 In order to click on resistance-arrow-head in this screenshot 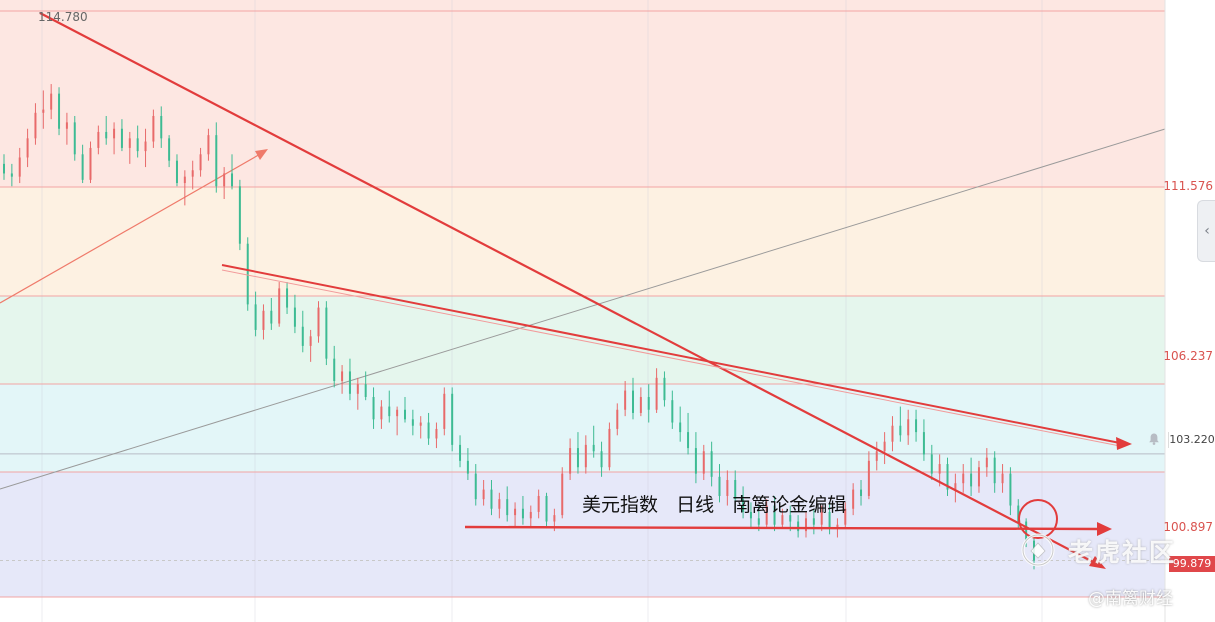, I will do `click(1124, 443)`.